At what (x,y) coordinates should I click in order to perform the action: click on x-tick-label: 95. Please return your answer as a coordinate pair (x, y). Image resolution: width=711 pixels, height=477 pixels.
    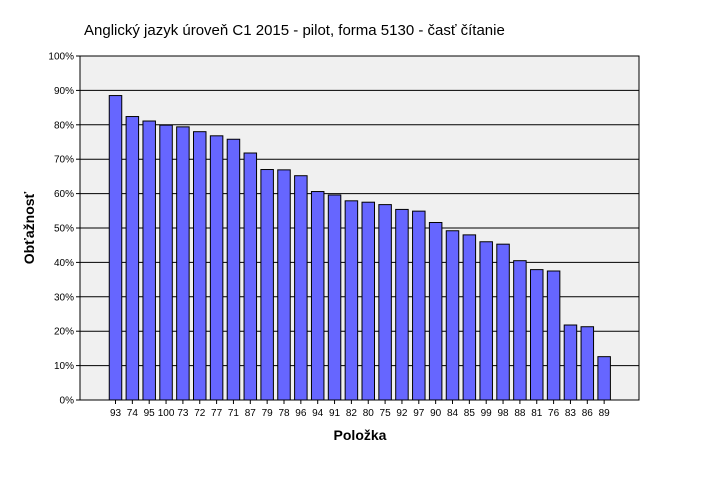
    Looking at the image, I should click on (150, 413).